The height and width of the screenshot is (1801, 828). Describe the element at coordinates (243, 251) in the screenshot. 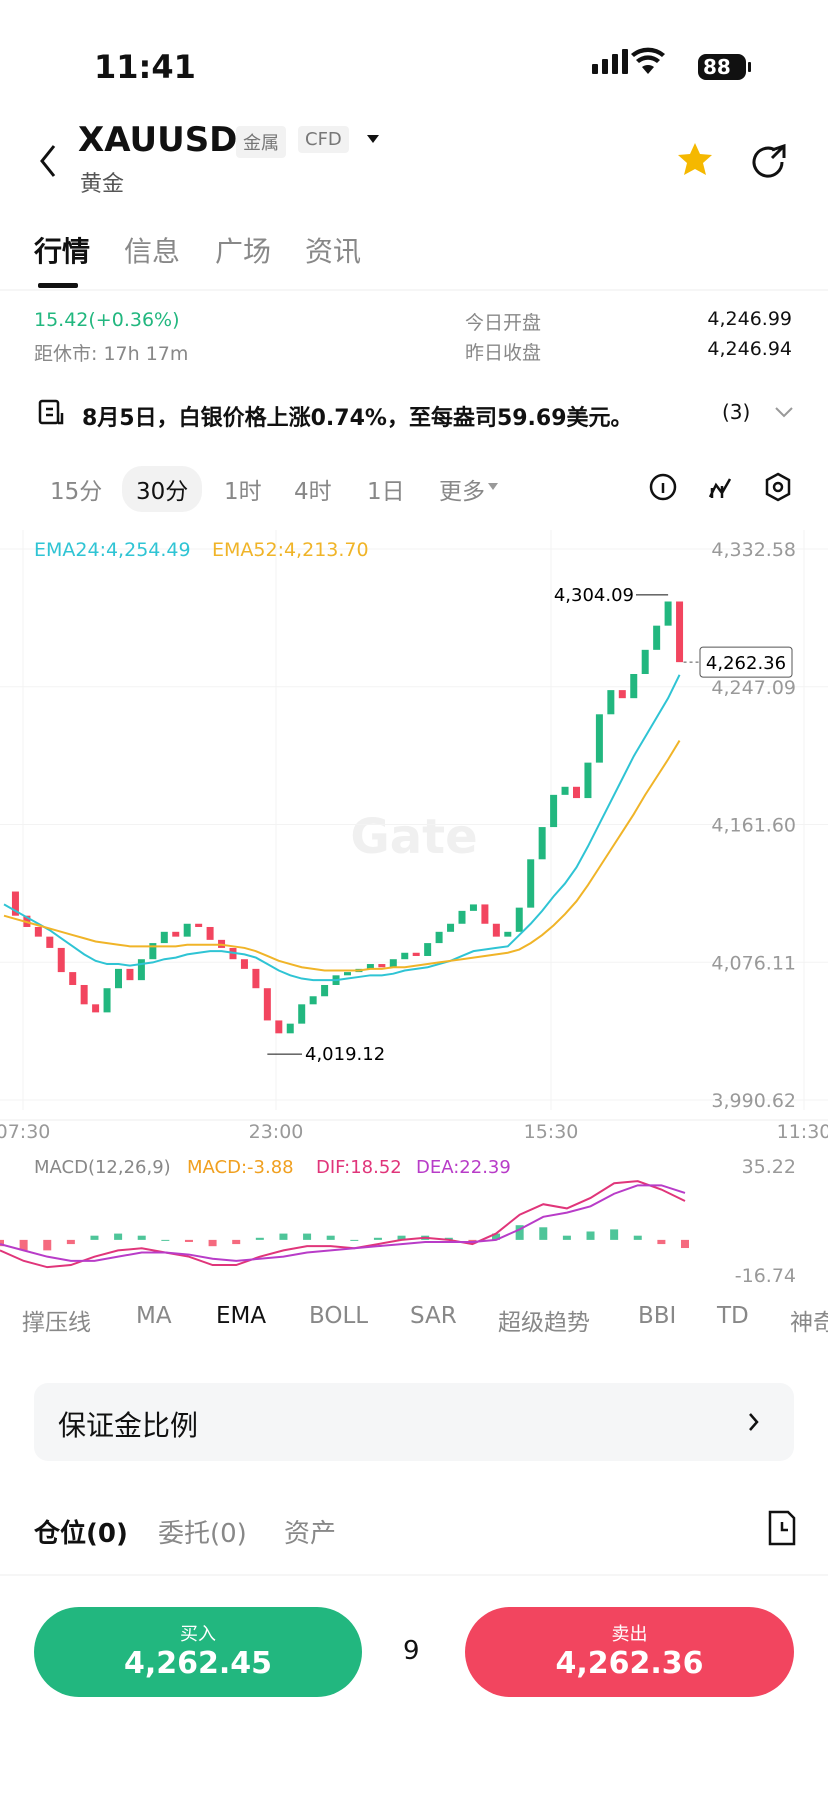

I see `tab: 广场` at that location.